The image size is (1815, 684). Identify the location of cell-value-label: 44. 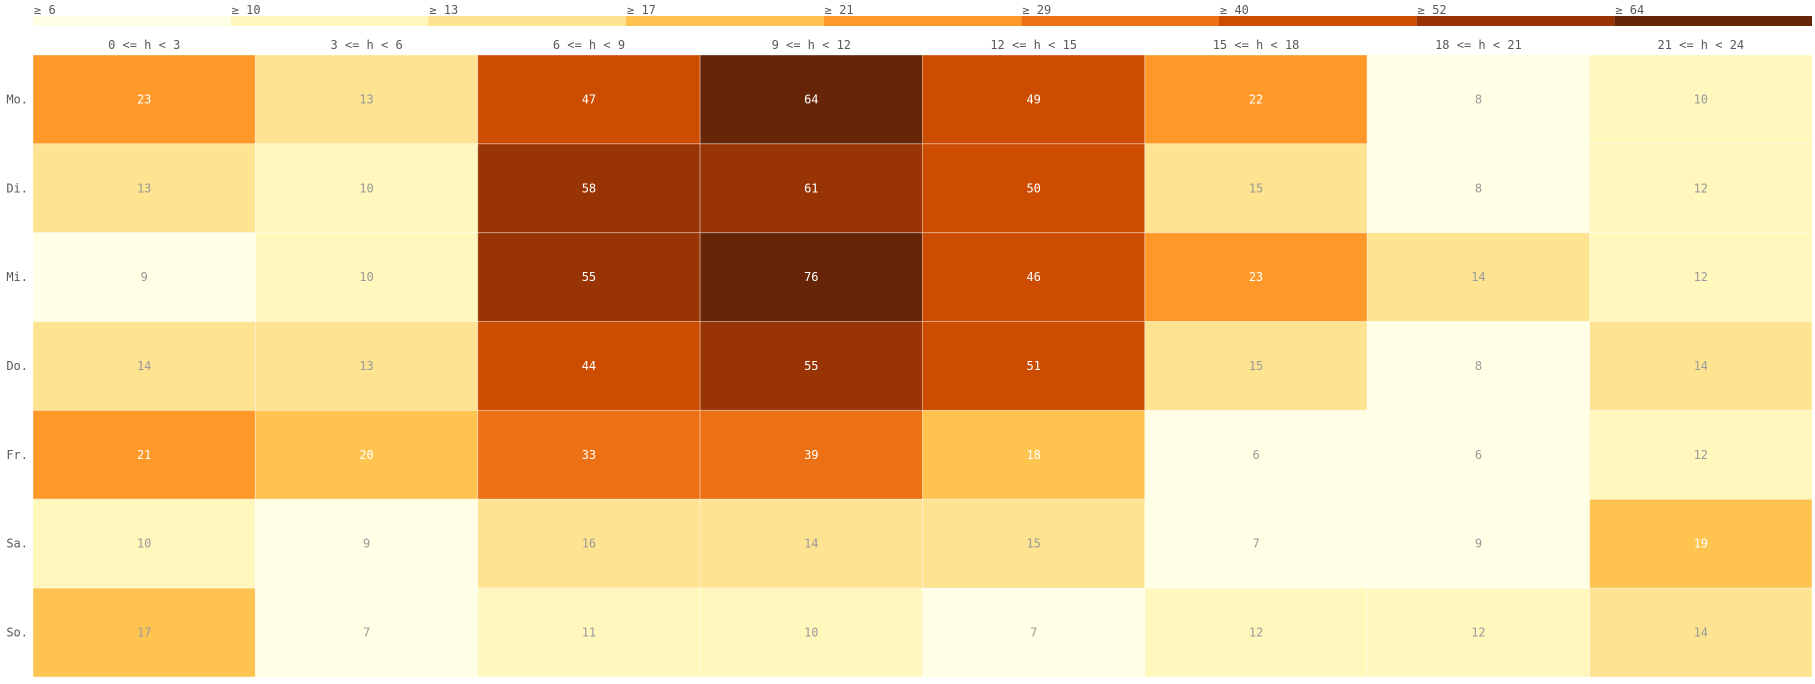
(589, 366).